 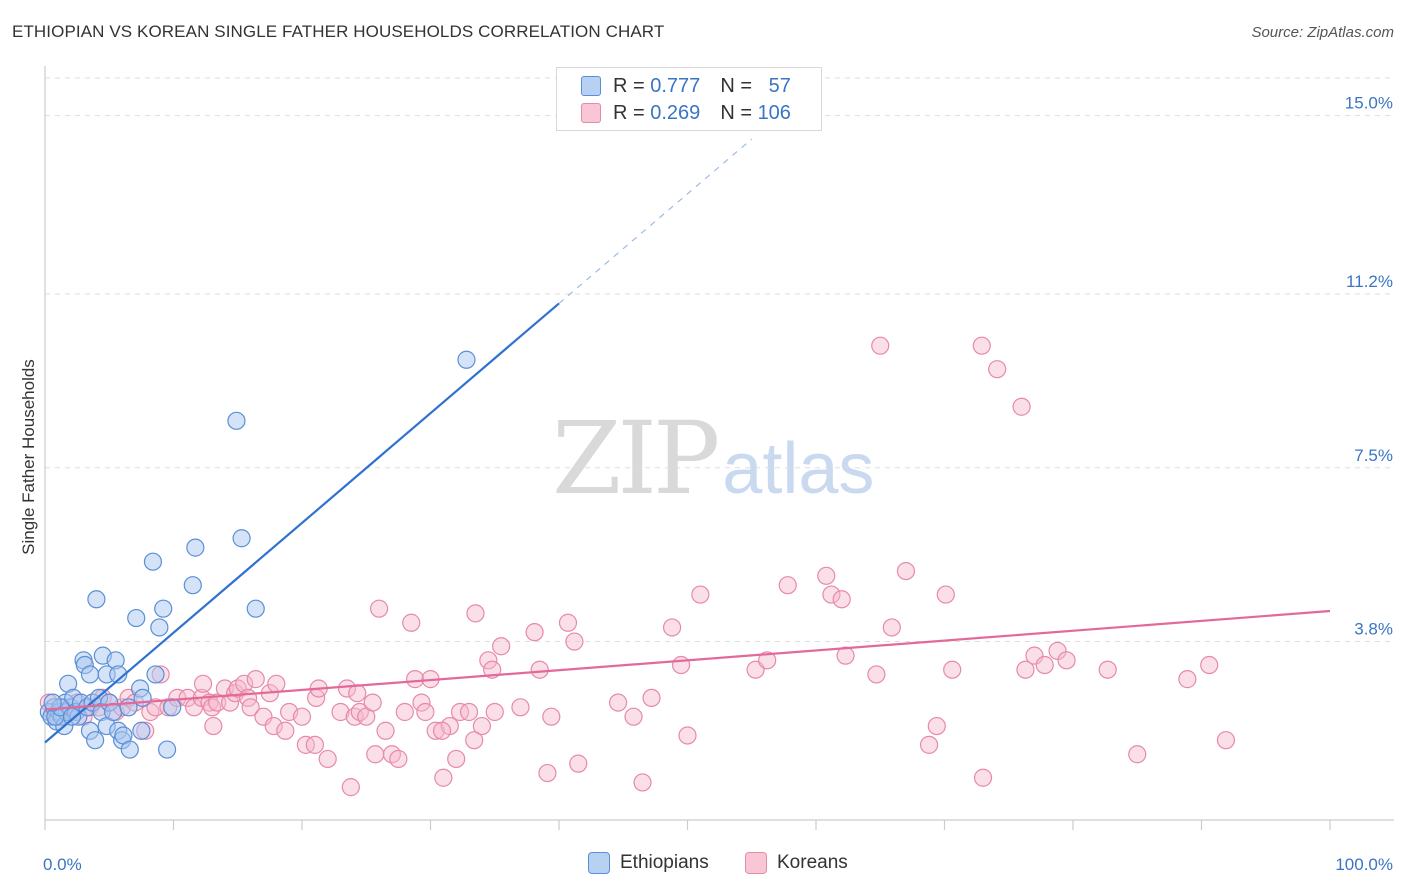 I want to click on legend-row-koreans: R = 0.269 N = 106, so click(x=686, y=113).